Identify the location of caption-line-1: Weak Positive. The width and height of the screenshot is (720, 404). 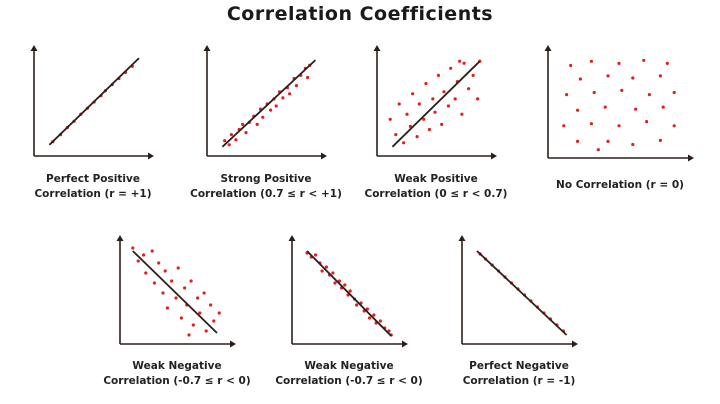
(436, 179).